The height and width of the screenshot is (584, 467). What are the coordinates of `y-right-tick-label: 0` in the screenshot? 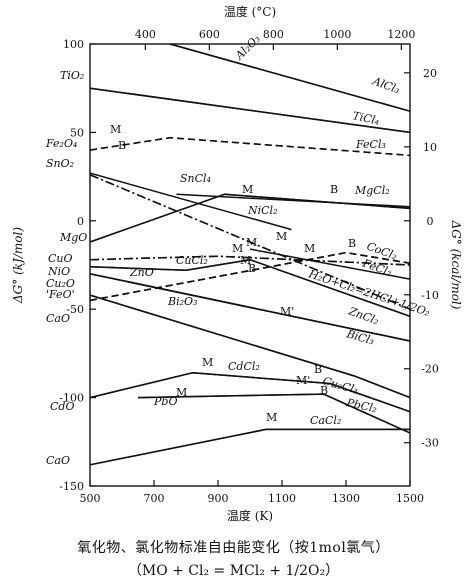 It's located at (430, 221).